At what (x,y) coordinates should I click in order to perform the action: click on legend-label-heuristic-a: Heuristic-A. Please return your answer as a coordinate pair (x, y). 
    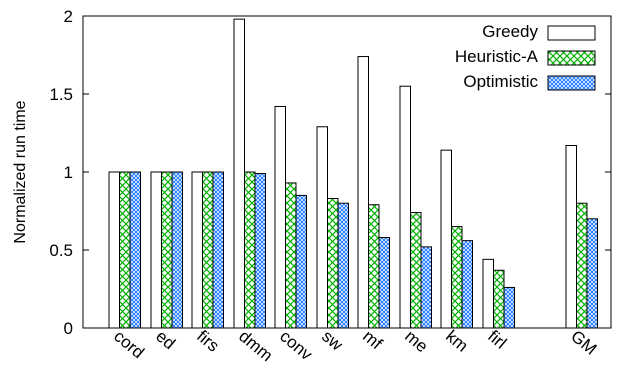
    Looking at the image, I should click on (497, 56).